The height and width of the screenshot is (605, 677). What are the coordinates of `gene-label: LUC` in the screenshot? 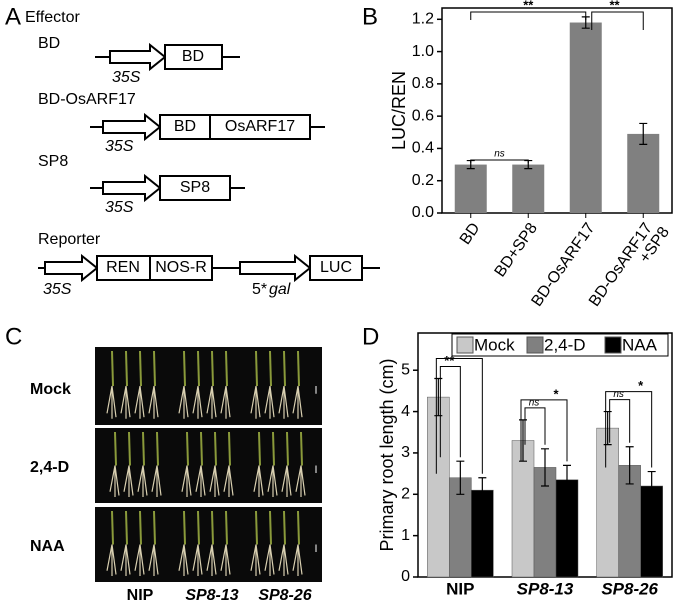 It's located at (336, 267).